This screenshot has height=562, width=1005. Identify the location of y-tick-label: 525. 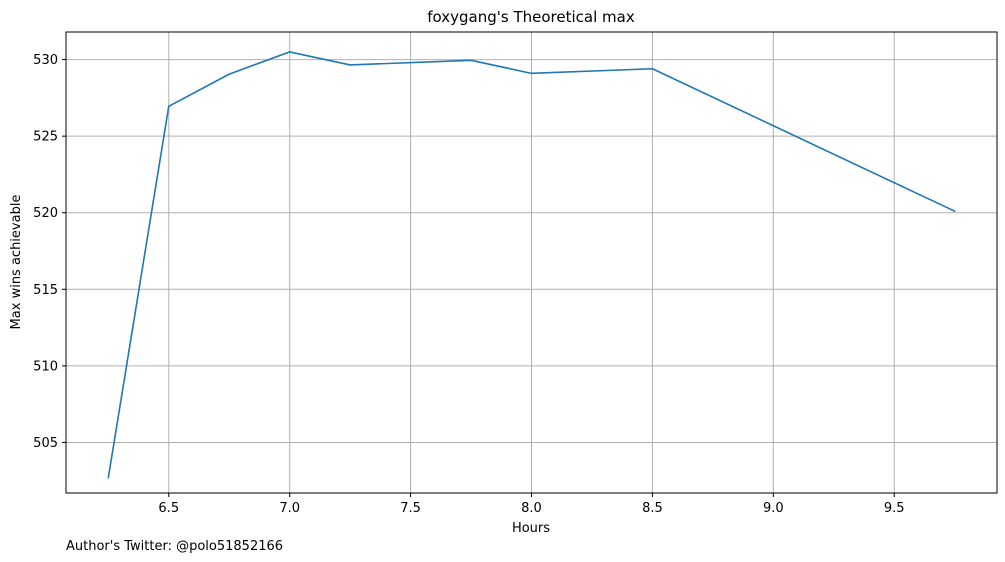
(45, 137).